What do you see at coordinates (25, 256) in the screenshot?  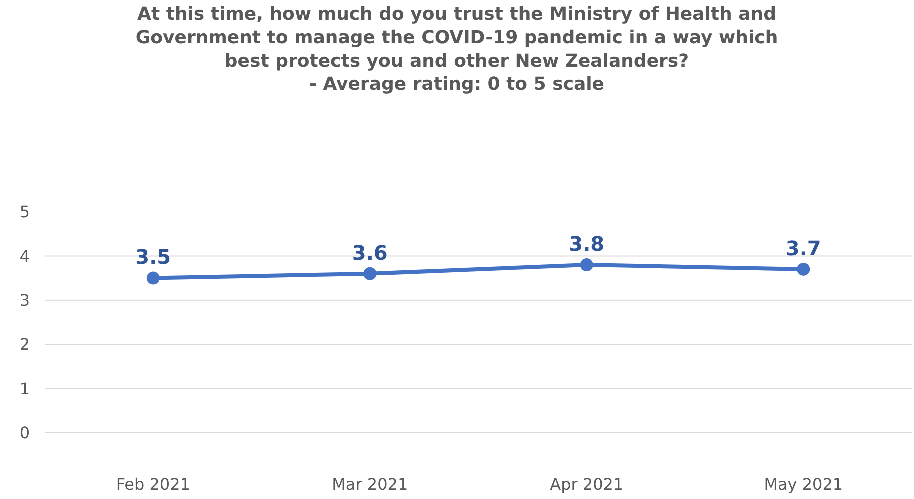 I see `y-tick-label: 4` at bounding box center [25, 256].